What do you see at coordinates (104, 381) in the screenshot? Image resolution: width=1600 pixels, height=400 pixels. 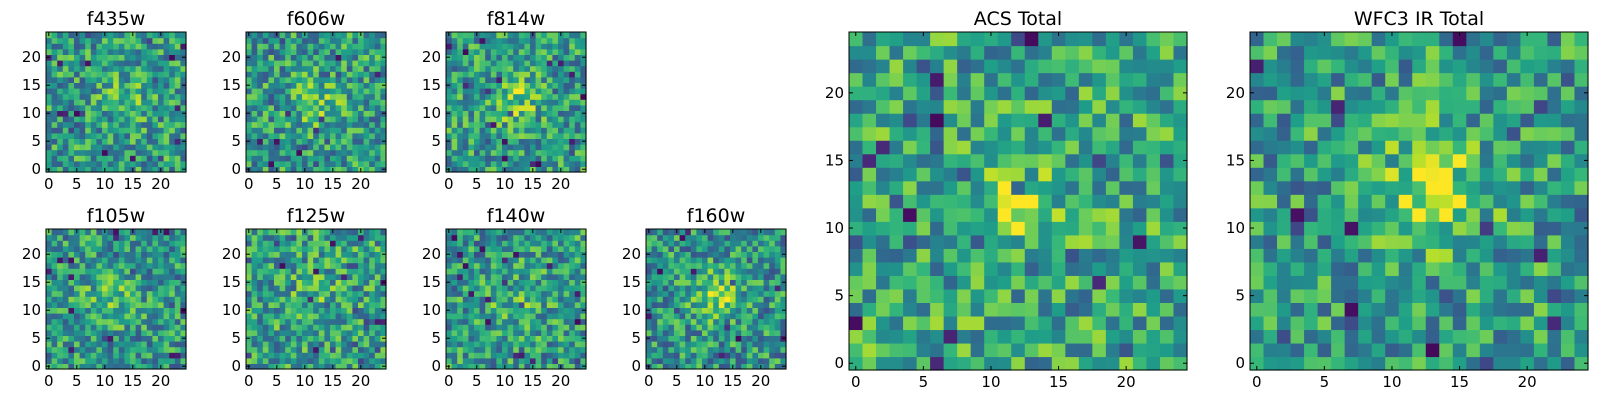 I see `x-tick-label: 10` at bounding box center [104, 381].